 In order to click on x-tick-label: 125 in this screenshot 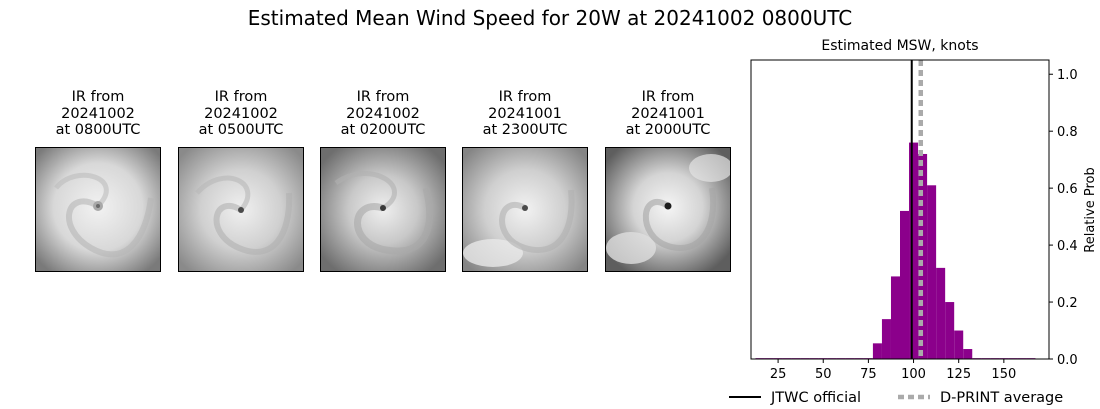, I will do `click(958, 374)`.